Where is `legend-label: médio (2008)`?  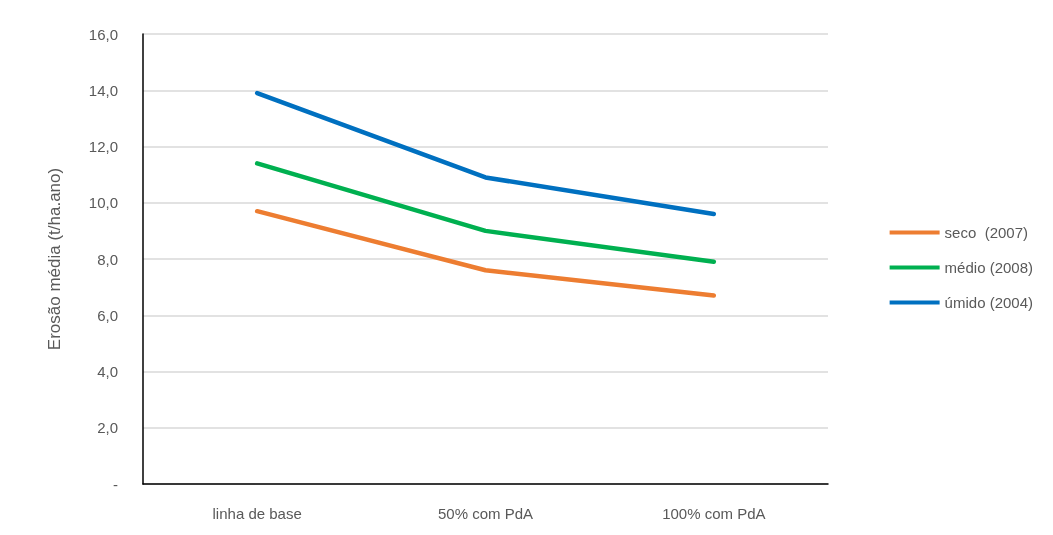
legend-label: médio (2008) is located at coordinates (989, 267).